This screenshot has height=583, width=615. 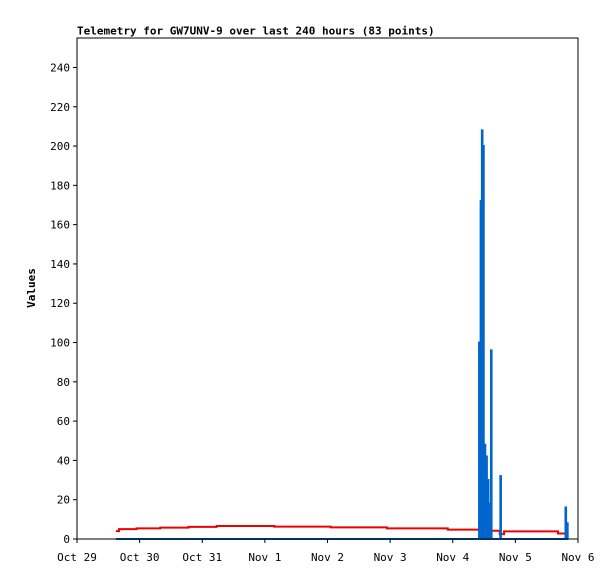 What do you see at coordinates (264, 557) in the screenshot?
I see `x-tick-label: Nov 1` at bounding box center [264, 557].